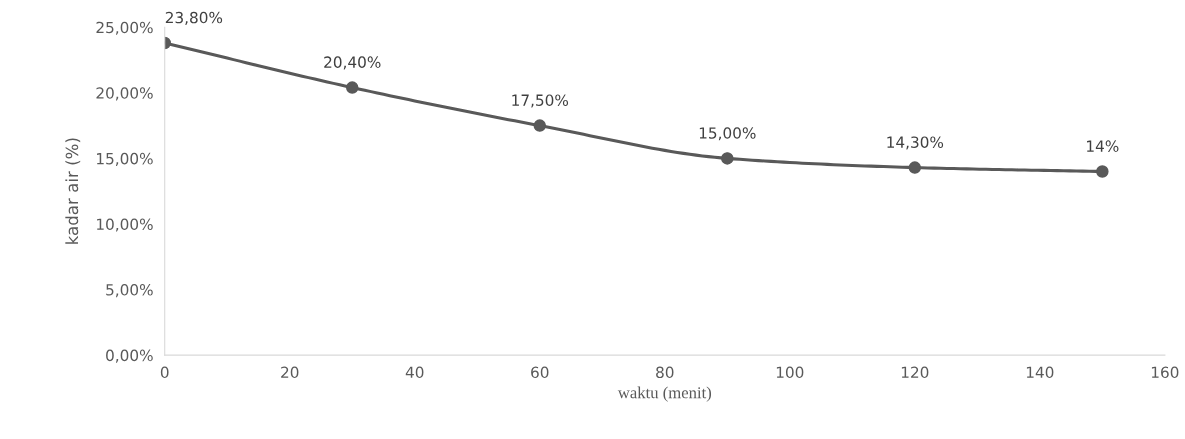 The width and height of the screenshot is (1185, 439). I want to click on y-tick-label: 15,00%, so click(125, 159).